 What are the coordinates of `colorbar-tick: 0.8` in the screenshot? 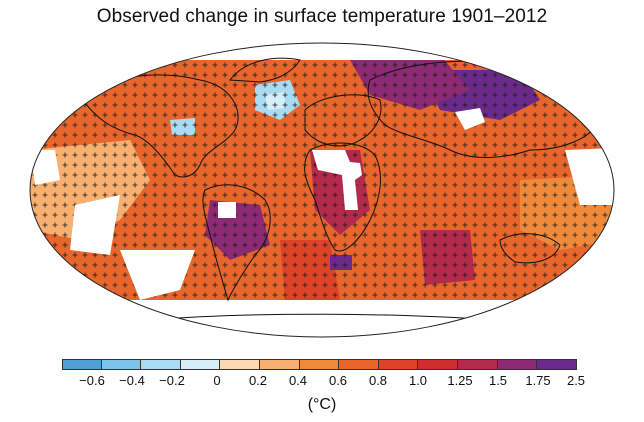 It's located at (378, 380).